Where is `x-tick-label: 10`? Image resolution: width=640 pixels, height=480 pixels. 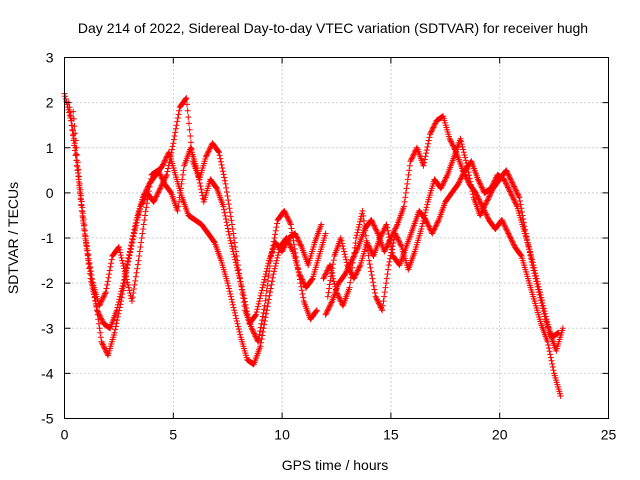
x-tick-label: 10 is located at coordinates (282, 435).